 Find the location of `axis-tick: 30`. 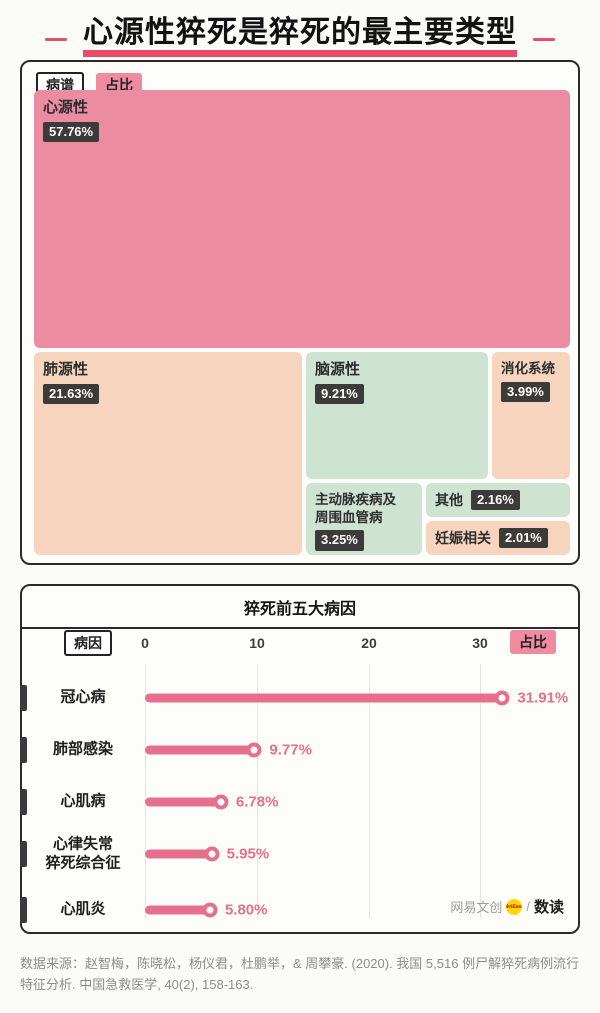

axis-tick: 30 is located at coordinates (480, 643).